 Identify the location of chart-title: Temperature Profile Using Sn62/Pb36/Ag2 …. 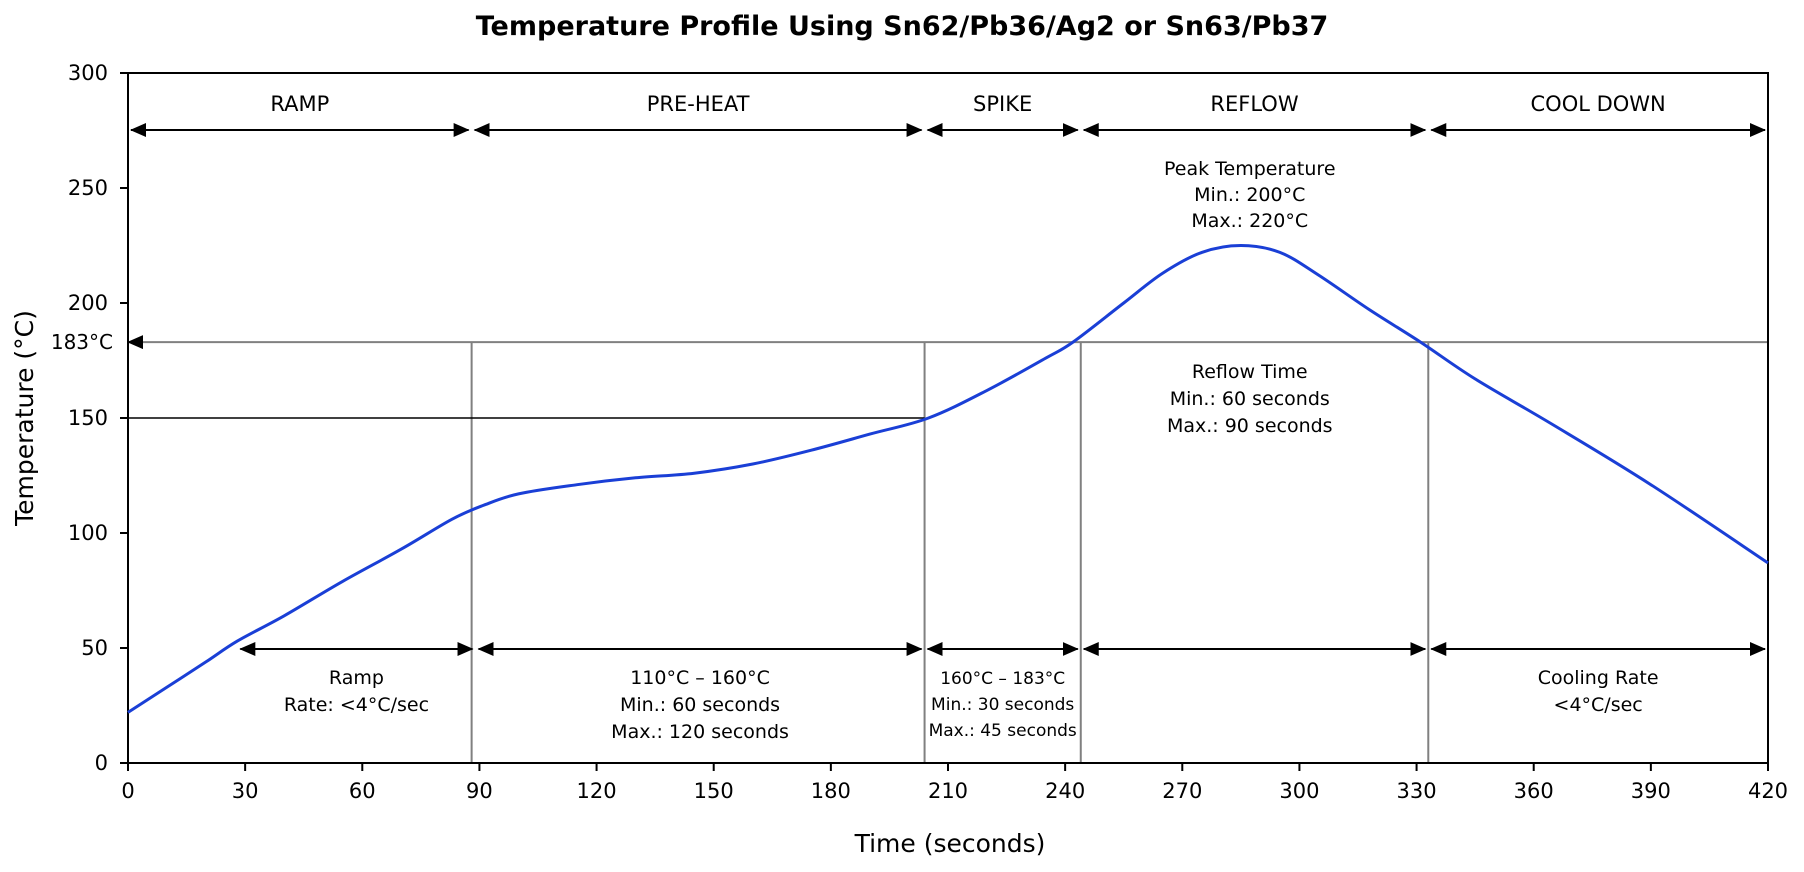
(902, 26).